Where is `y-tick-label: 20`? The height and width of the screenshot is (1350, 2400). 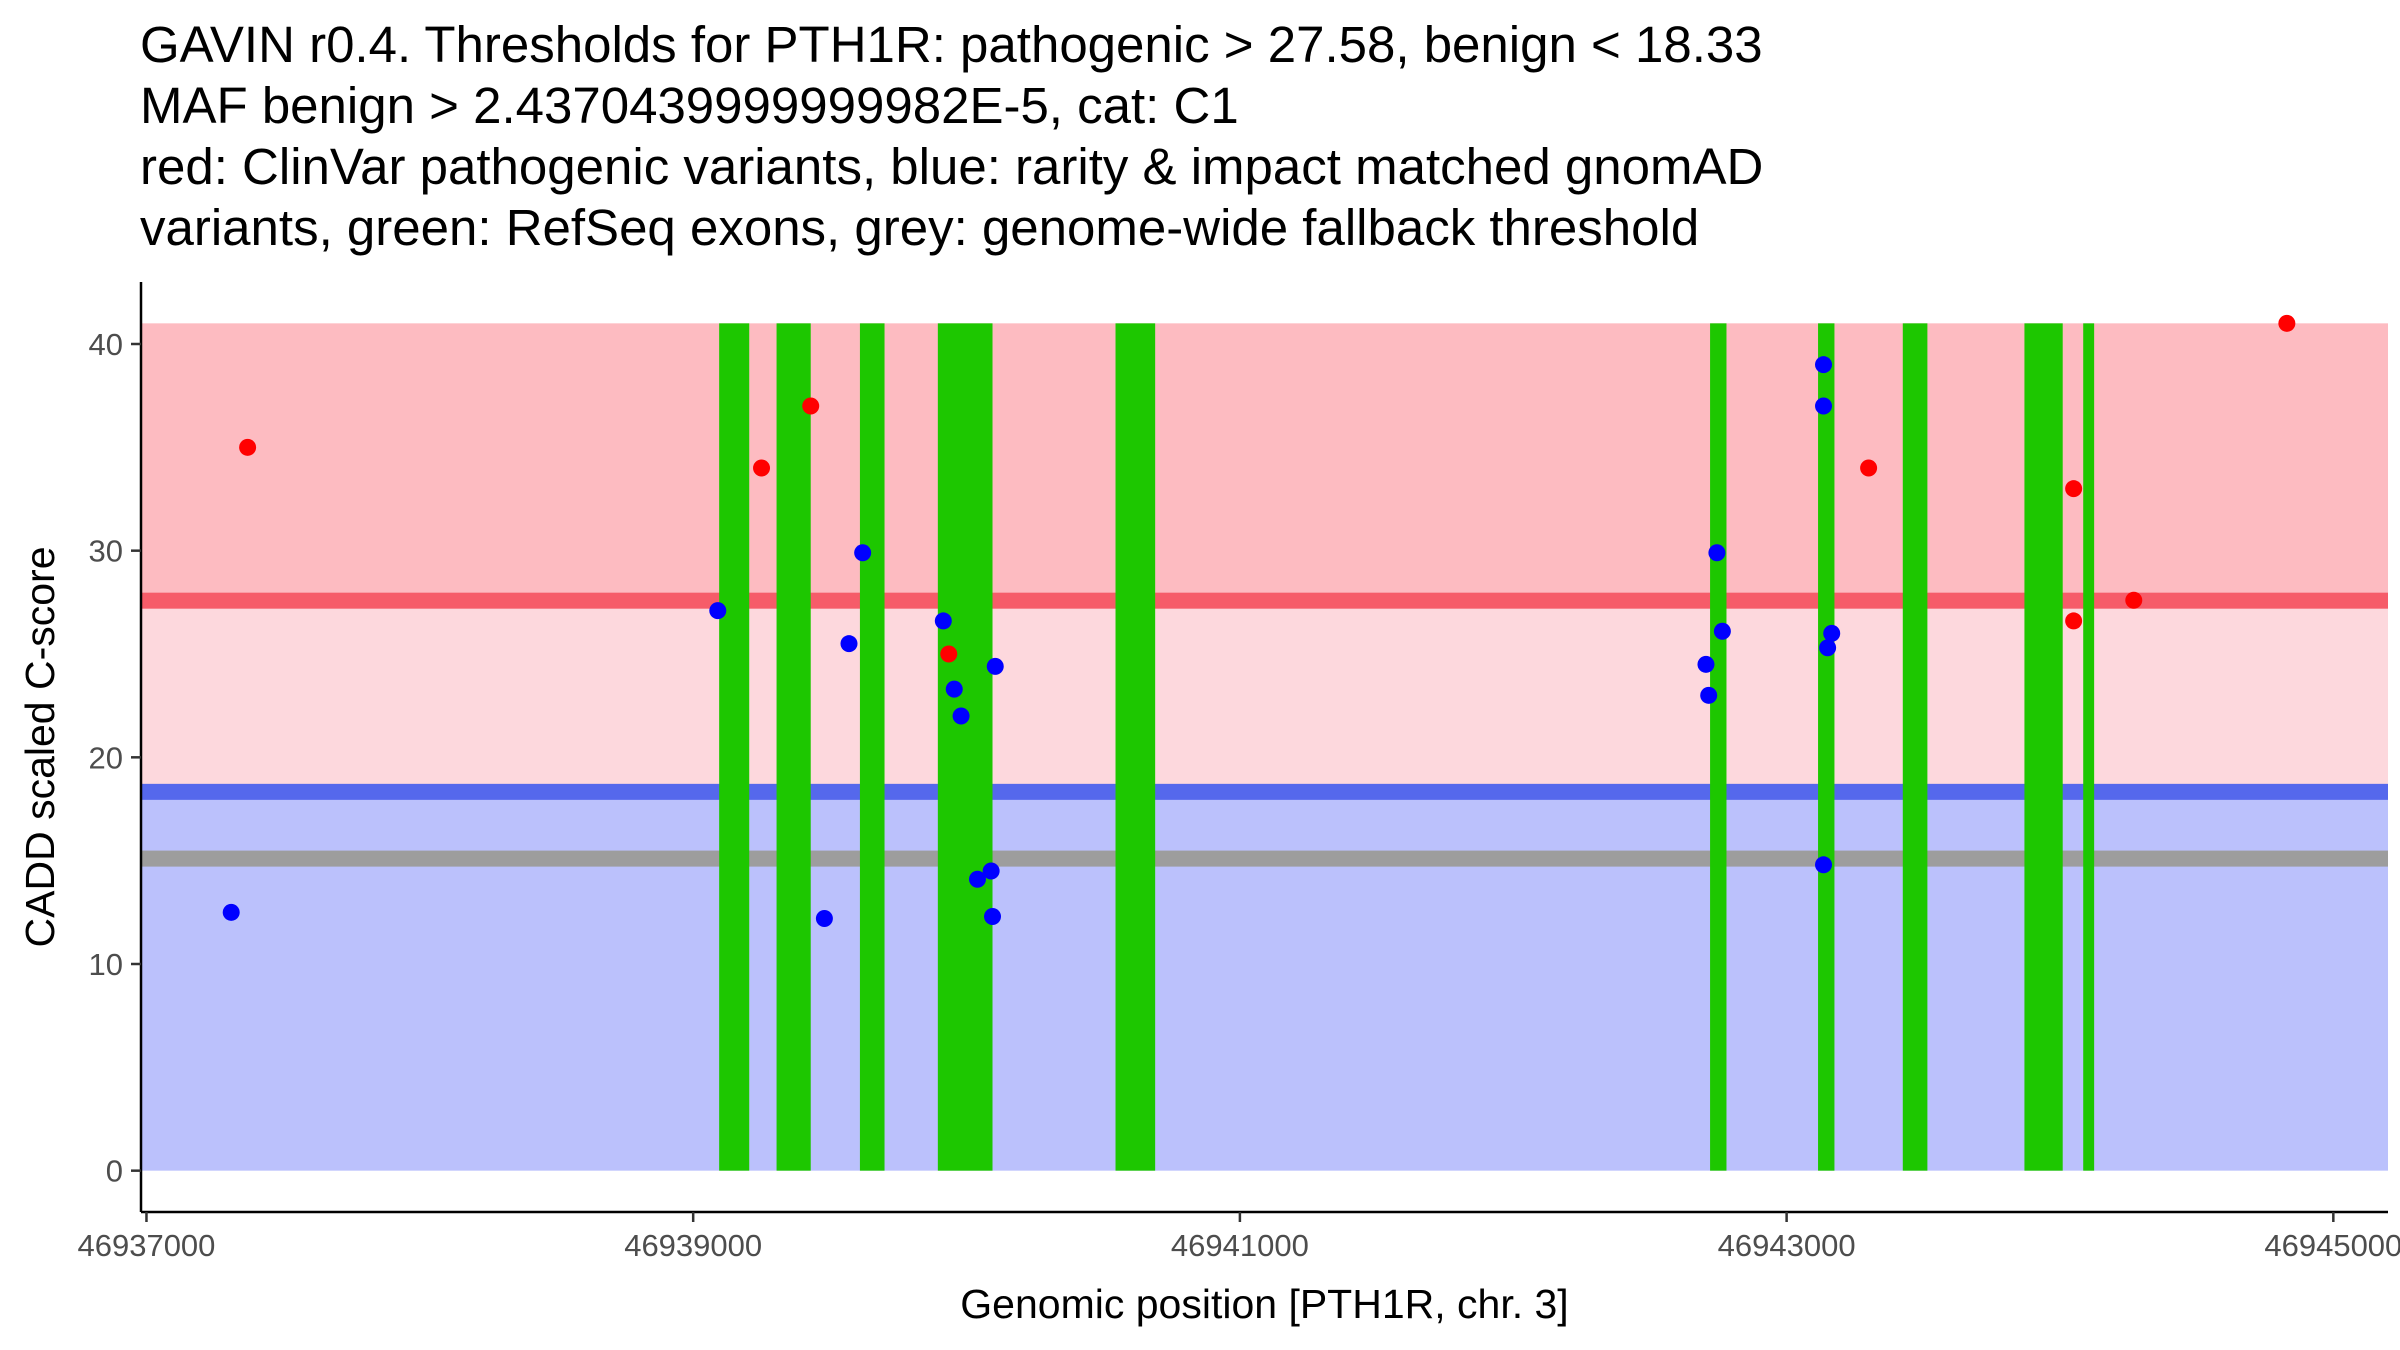
y-tick-label: 20 is located at coordinates (106, 757).